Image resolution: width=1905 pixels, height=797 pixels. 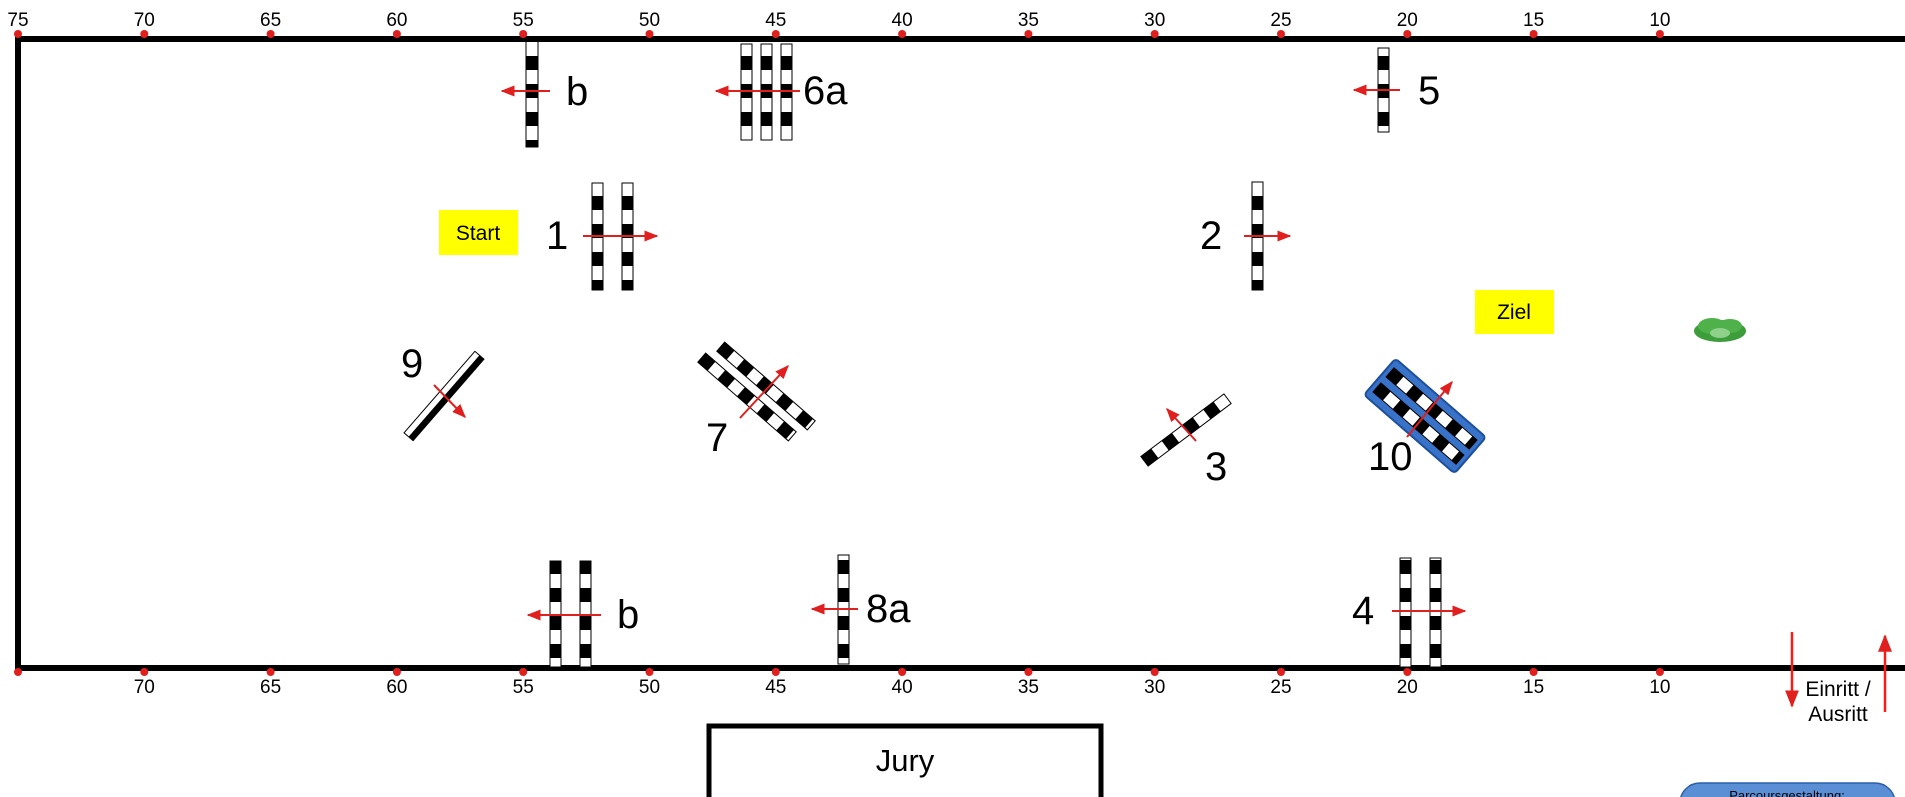 I want to click on ruler-top-label: 35, so click(x=1028, y=20).